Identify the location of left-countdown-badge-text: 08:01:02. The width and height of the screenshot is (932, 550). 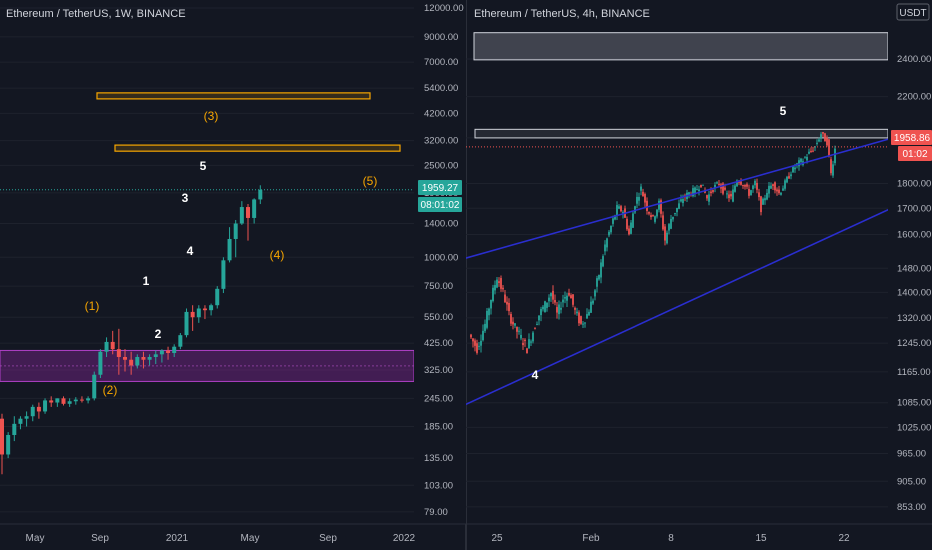
(440, 205).